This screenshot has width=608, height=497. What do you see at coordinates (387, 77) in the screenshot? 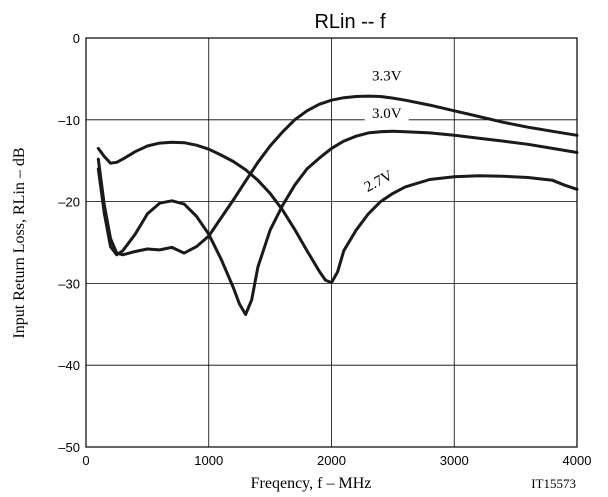
I see `series-label: 3.3V` at bounding box center [387, 77].